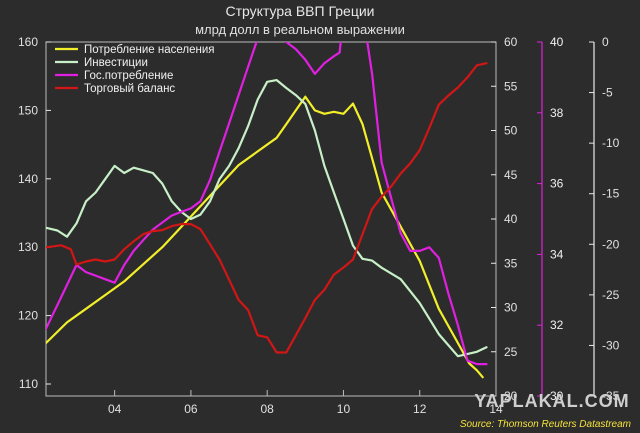 The height and width of the screenshot is (433, 640). Describe the element at coordinates (268, 409) in the screenshot. I see `x-tick-label: 08` at that location.